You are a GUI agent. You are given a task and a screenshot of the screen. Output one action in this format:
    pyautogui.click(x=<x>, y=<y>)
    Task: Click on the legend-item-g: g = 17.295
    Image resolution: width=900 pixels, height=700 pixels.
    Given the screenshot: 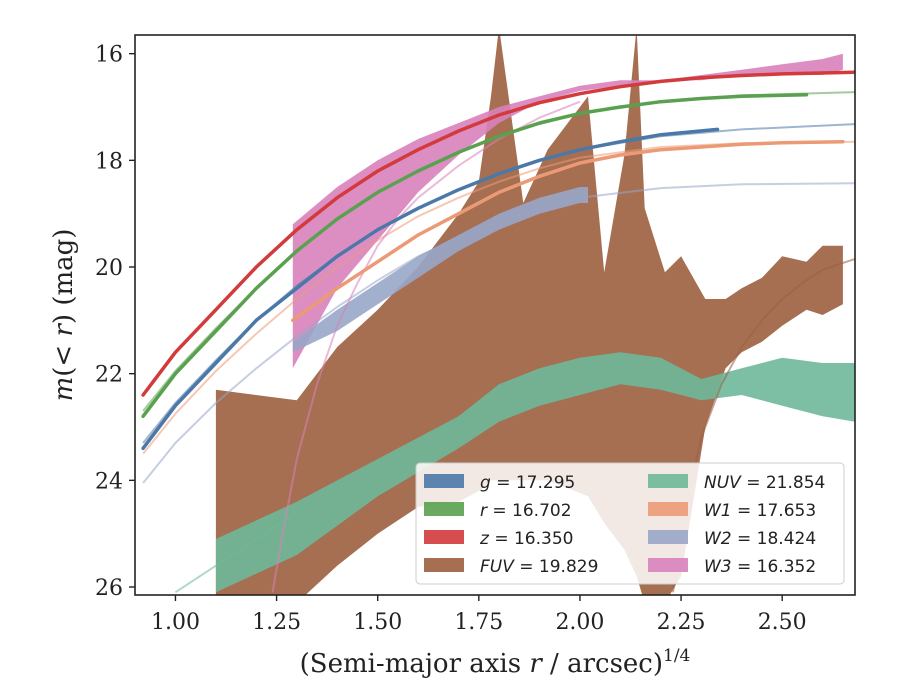 What is the action you would take?
    pyautogui.click(x=499, y=483)
    